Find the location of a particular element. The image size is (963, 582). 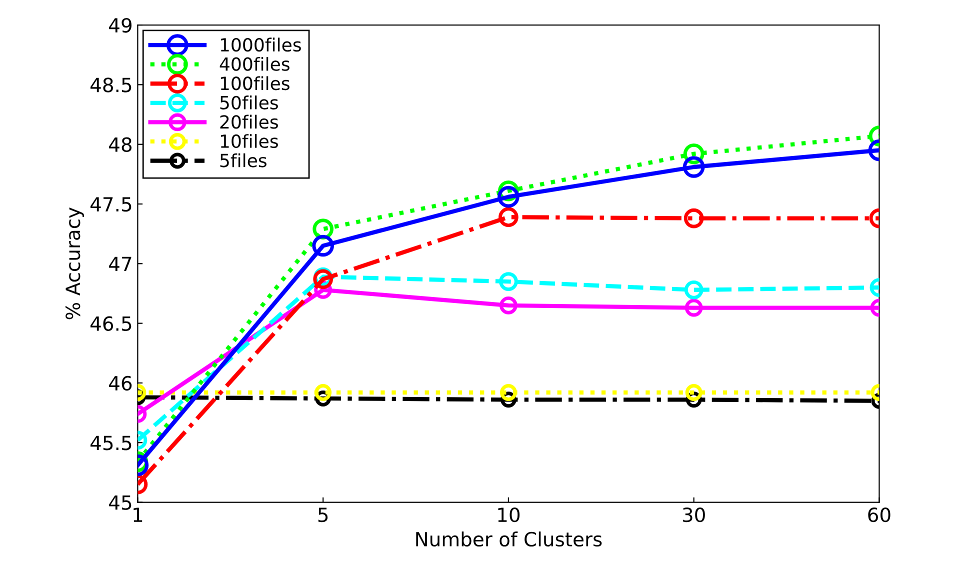

legend-label: 100files is located at coordinates (255, 83).